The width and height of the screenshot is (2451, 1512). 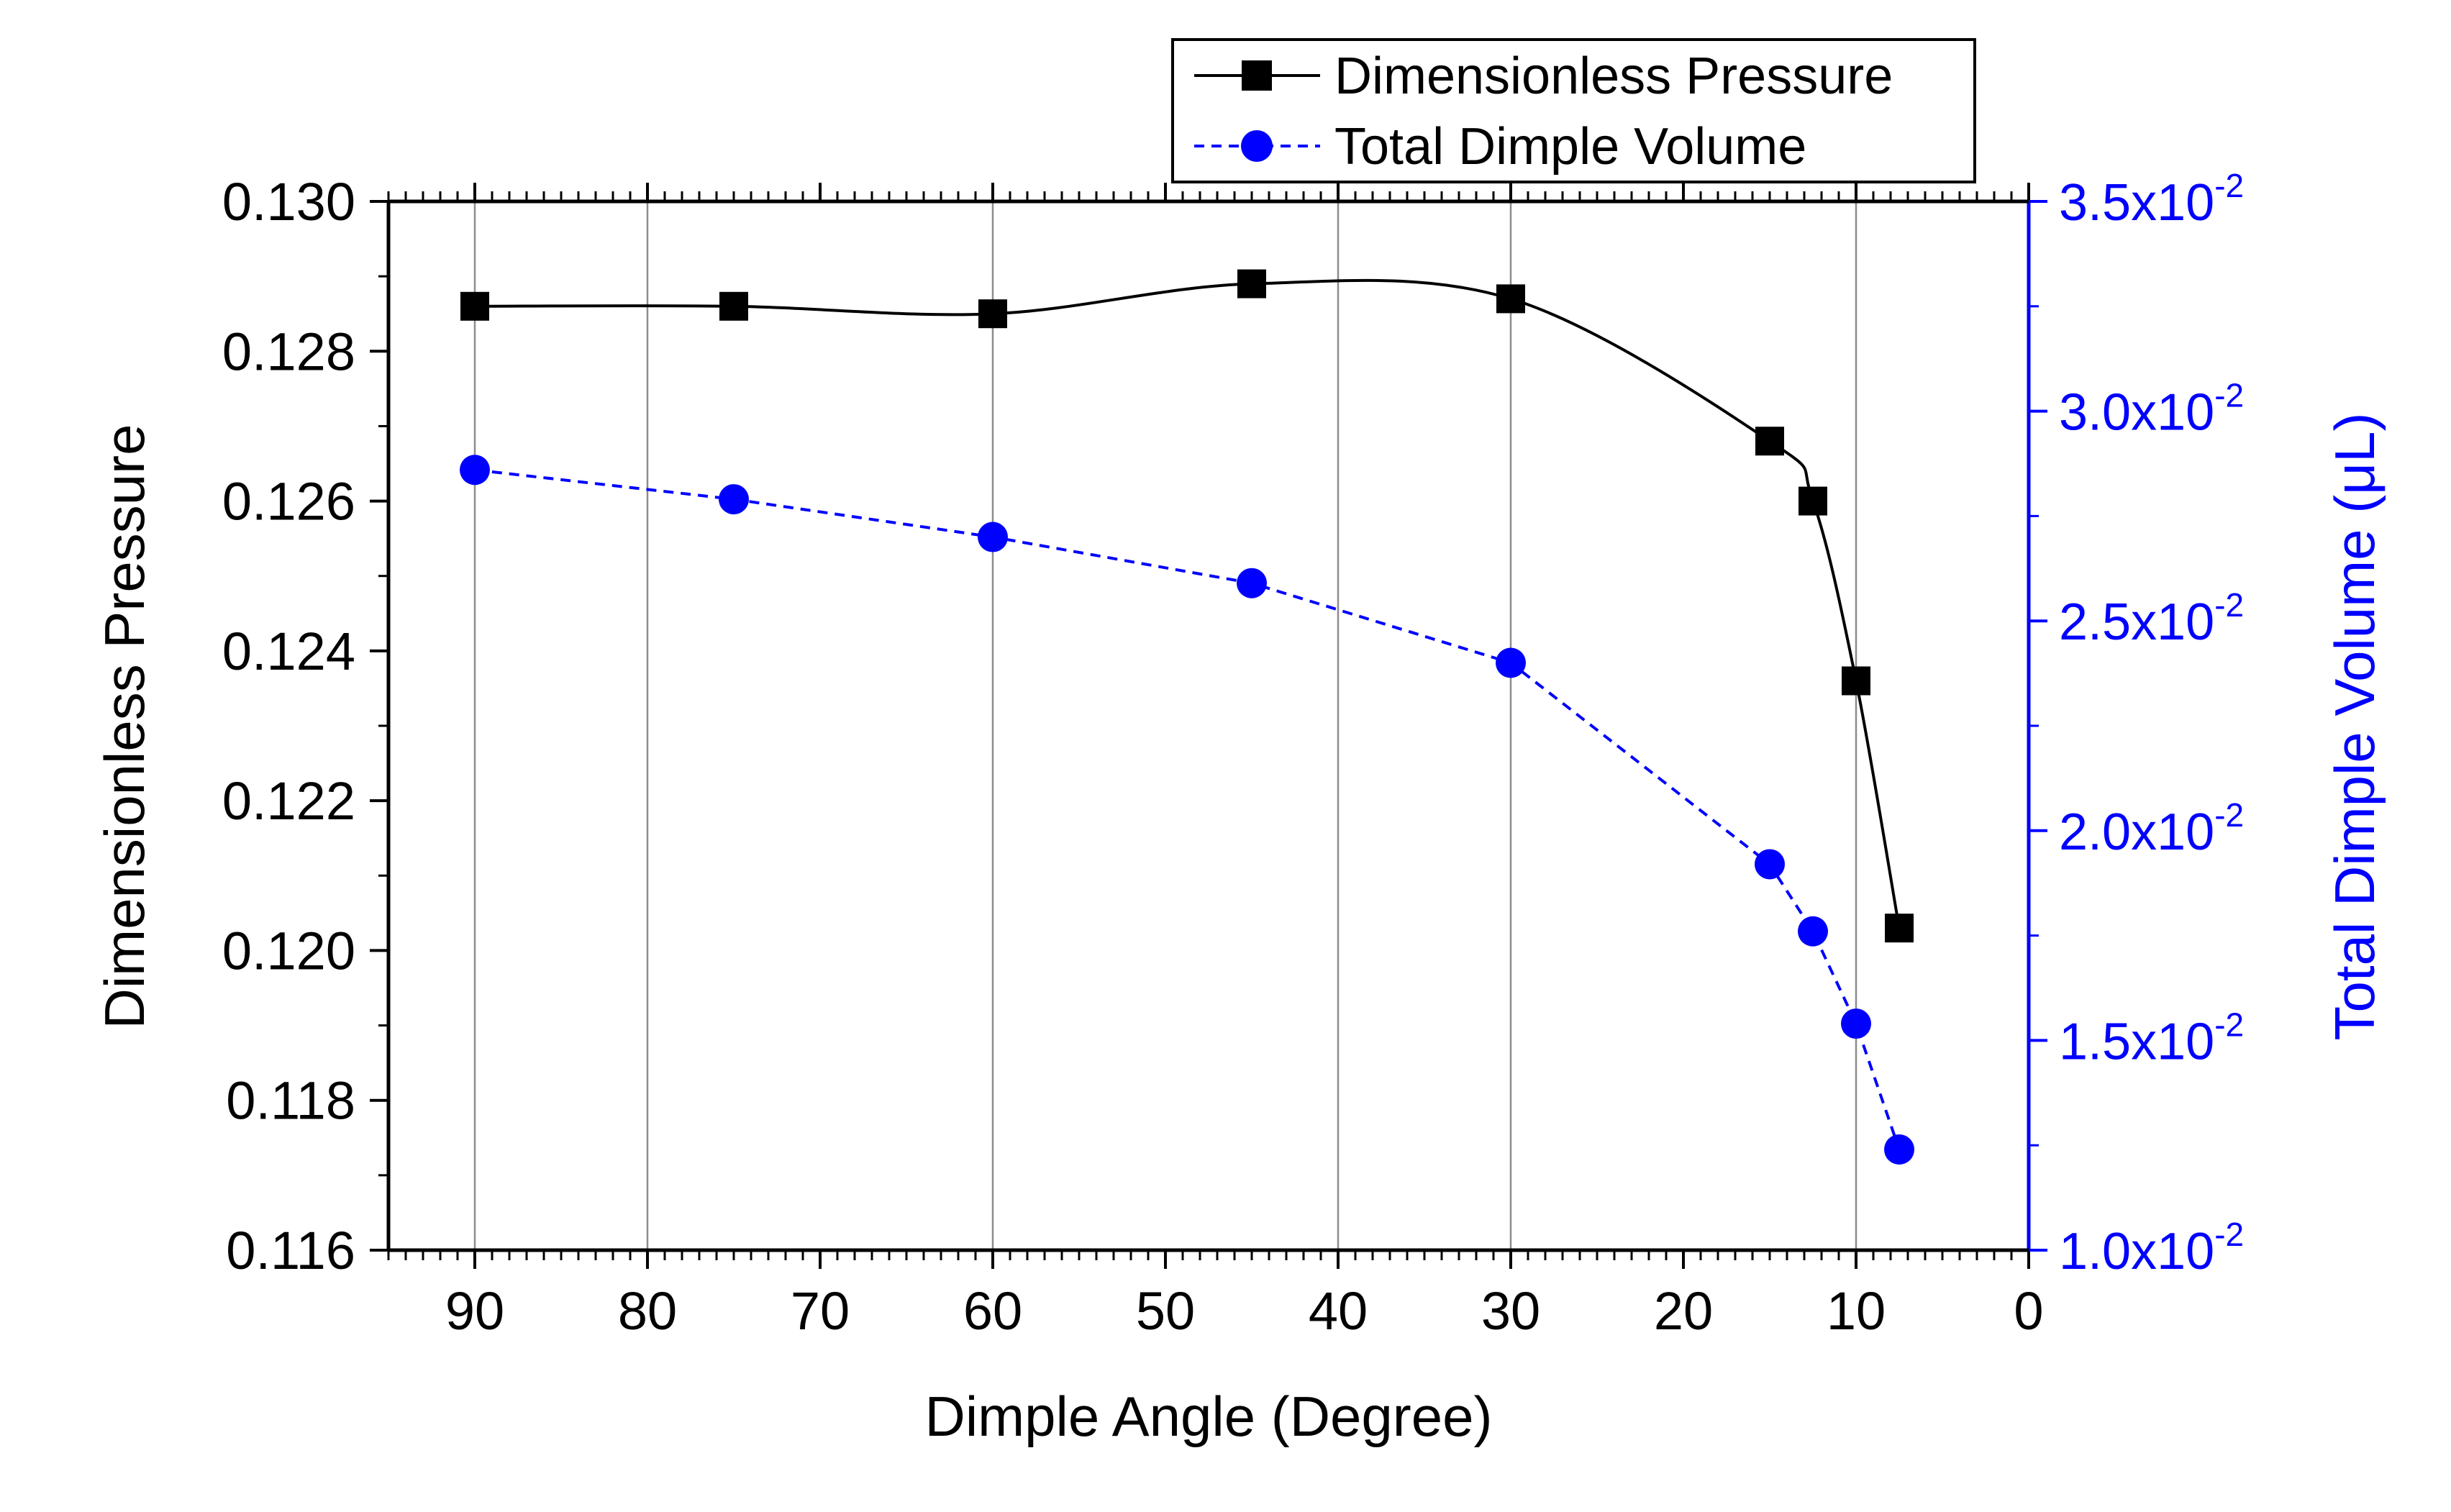 What do you see at coordinates (1510, 1311) in the screenshot?
I see `x-tick-label-30: 30` at bounding box center [1510, 1311].